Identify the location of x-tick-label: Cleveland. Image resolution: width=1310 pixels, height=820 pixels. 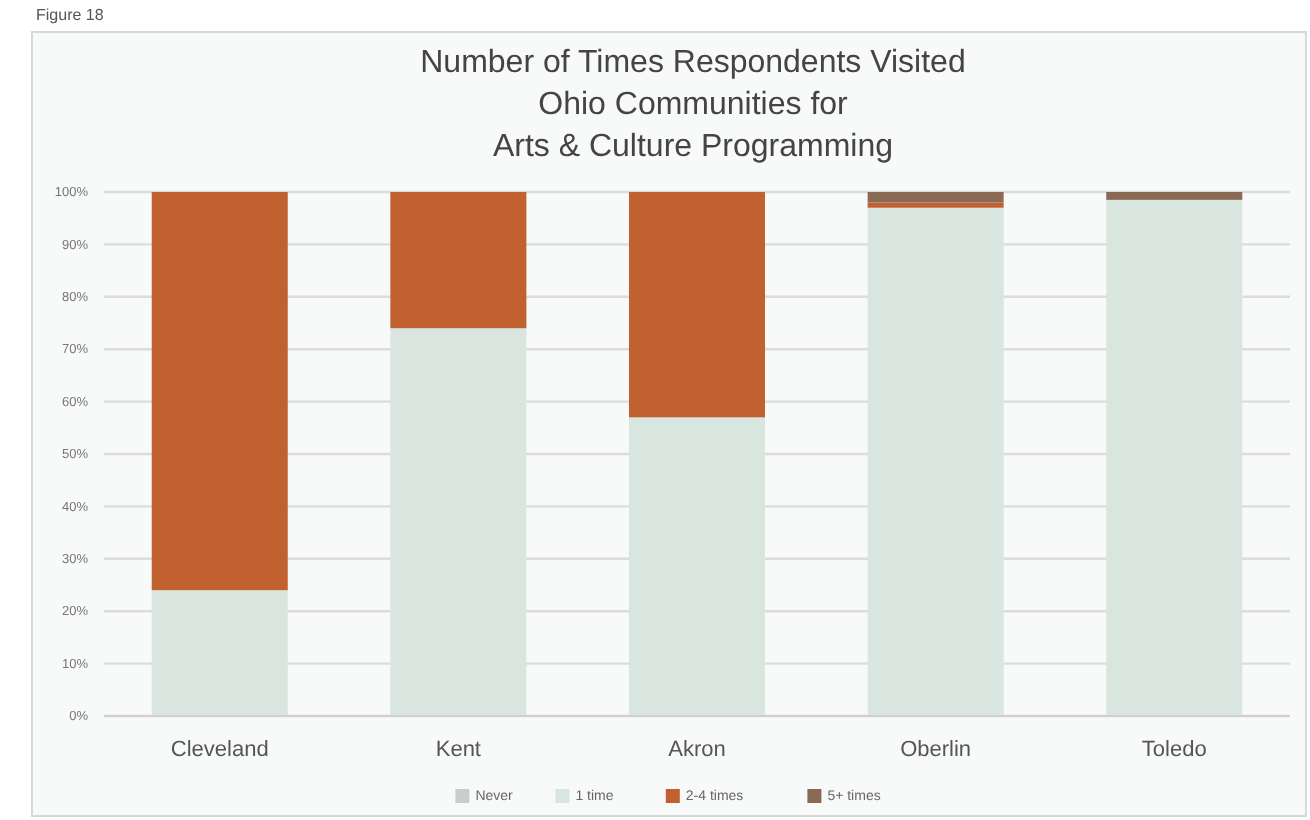
(219, 750).